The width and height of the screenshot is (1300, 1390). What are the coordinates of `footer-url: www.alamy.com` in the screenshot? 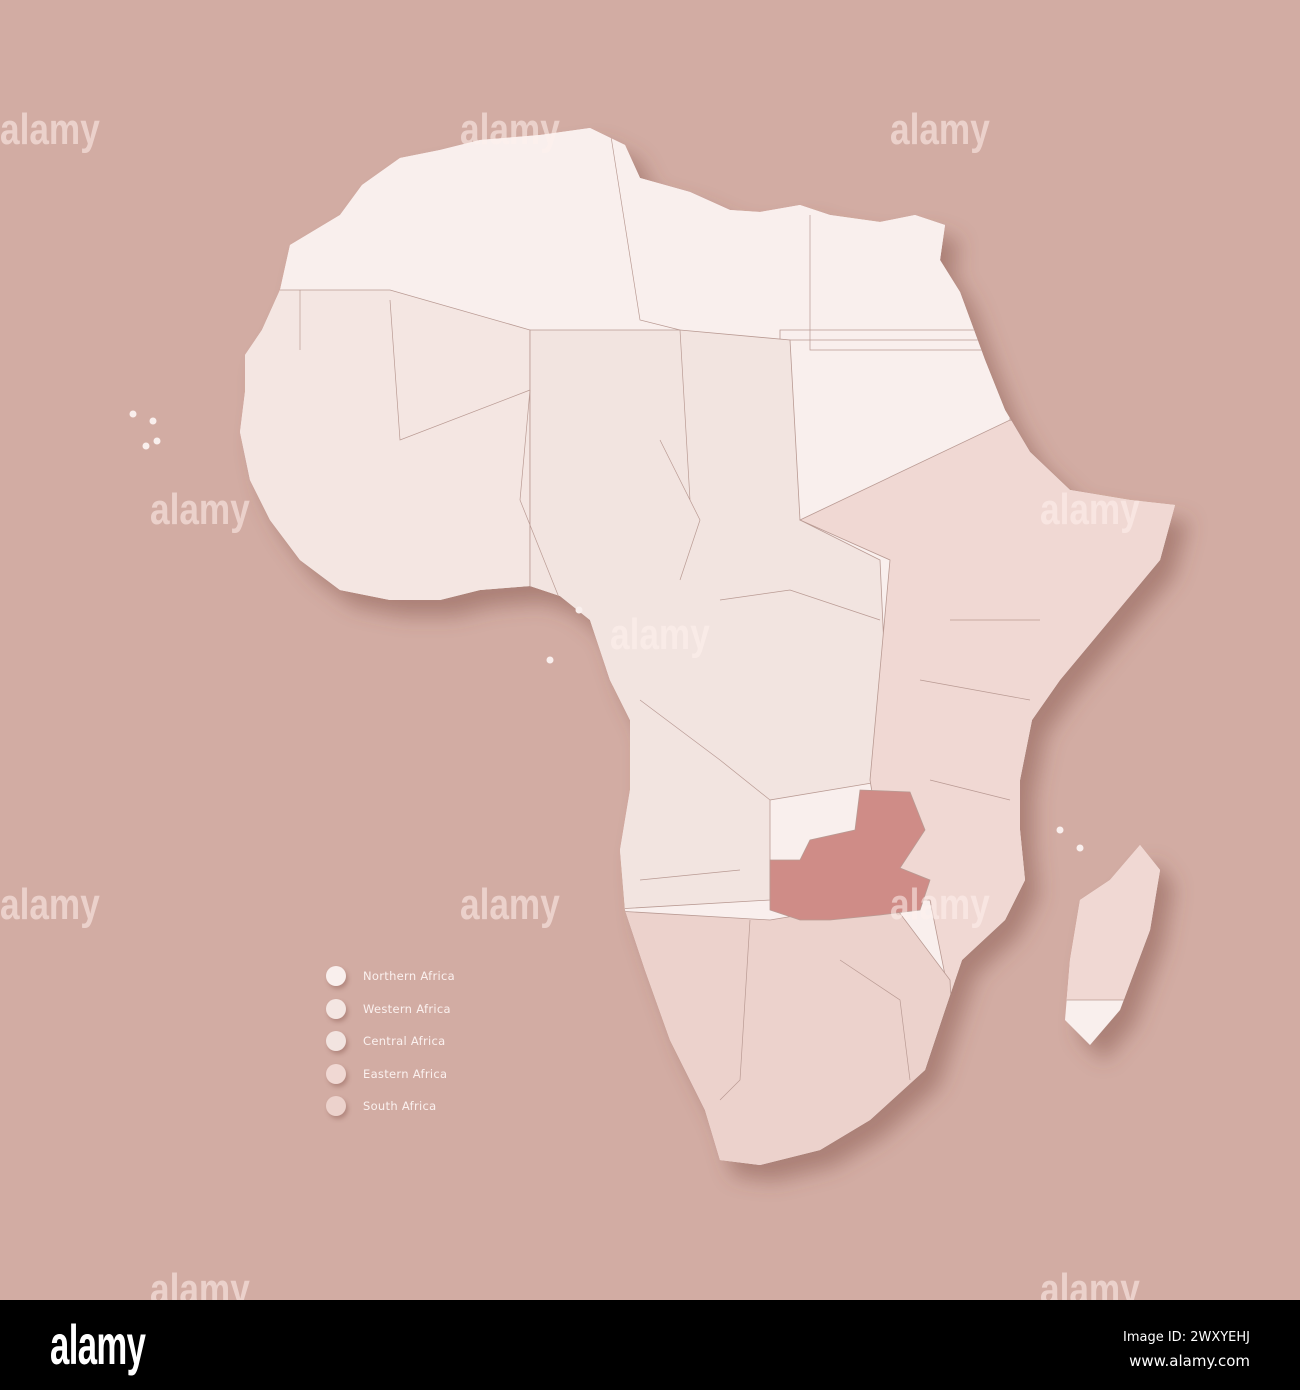 It's located at (1189, 1361).